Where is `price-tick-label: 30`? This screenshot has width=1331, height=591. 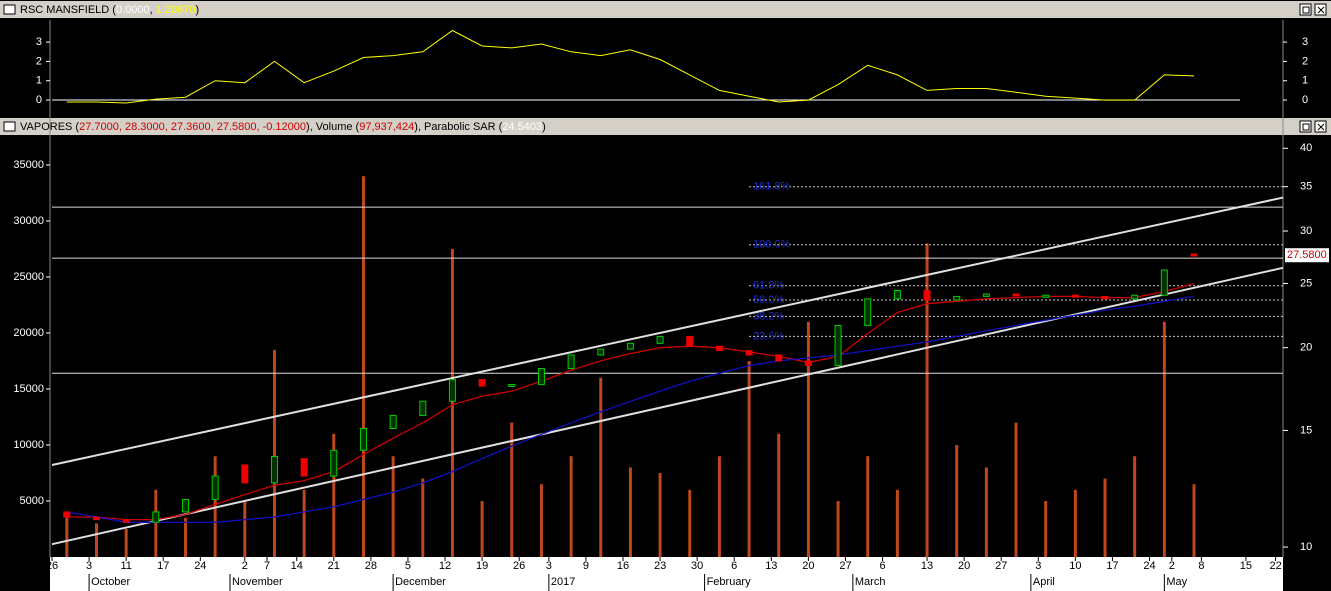
price-tick-label: 30 is located at coordinates (1306, 231).